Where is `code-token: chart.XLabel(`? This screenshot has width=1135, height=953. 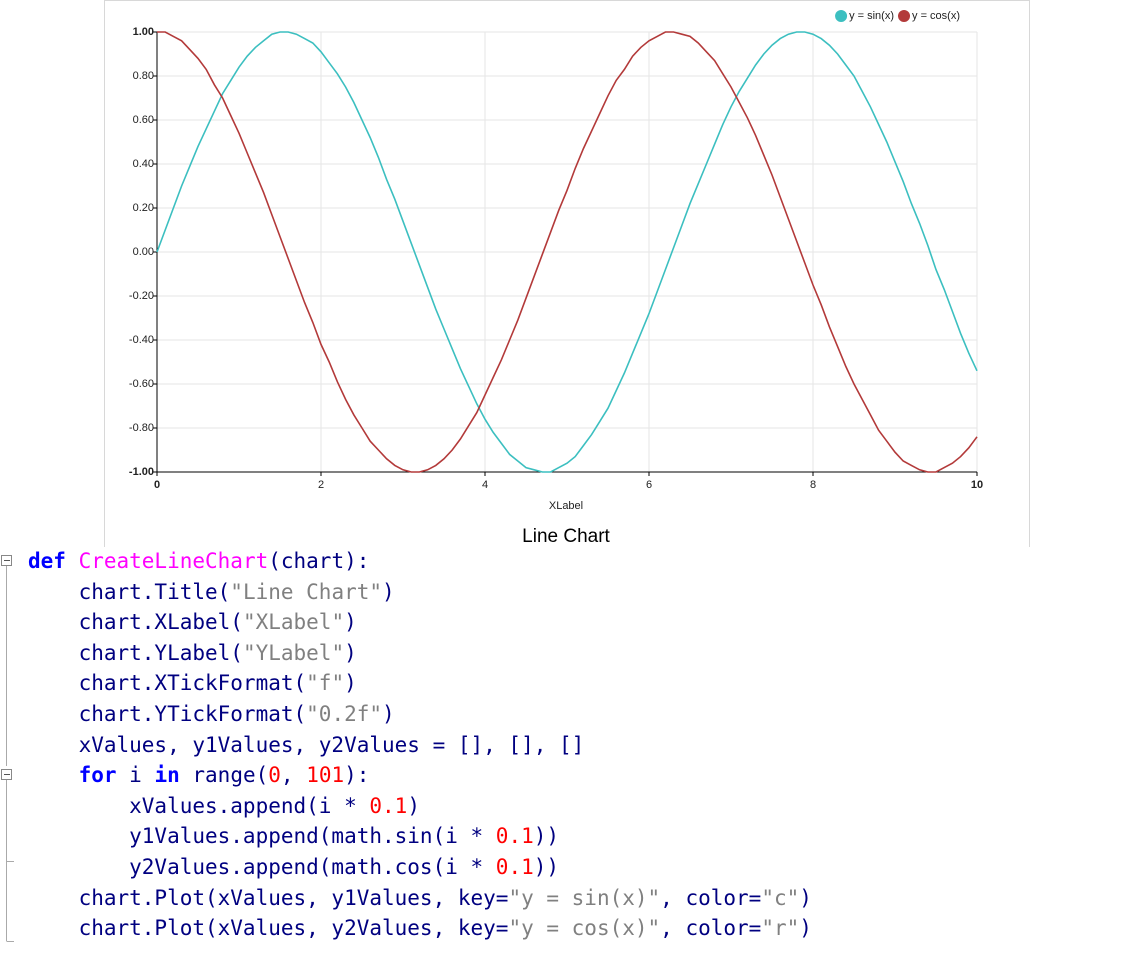
code-token: chart.XLabel( is located at coordinates (135, 622).